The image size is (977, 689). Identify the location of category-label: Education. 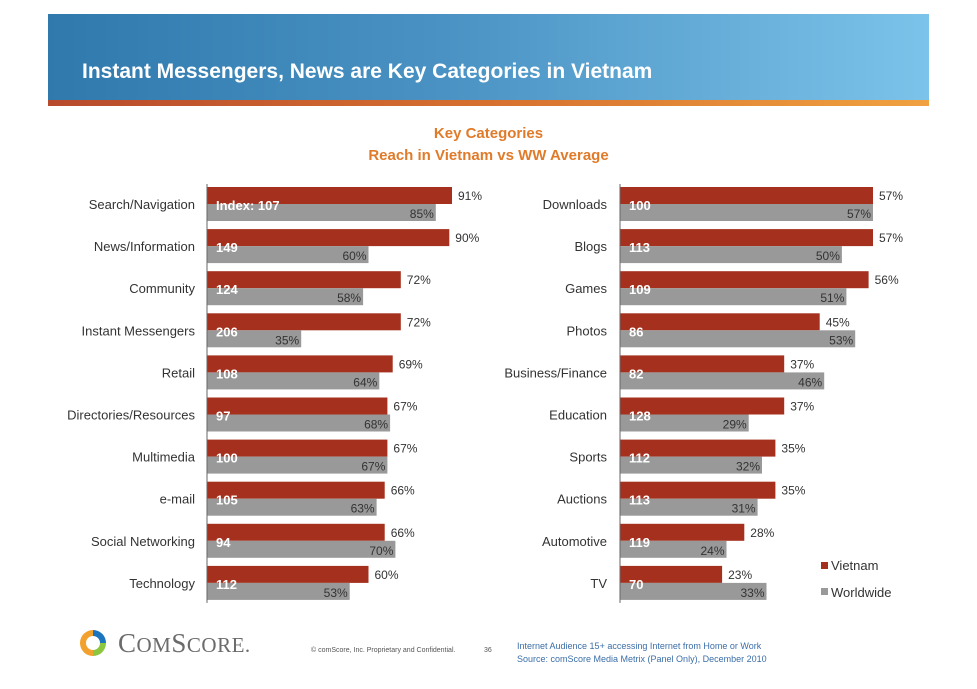
(578, 415).